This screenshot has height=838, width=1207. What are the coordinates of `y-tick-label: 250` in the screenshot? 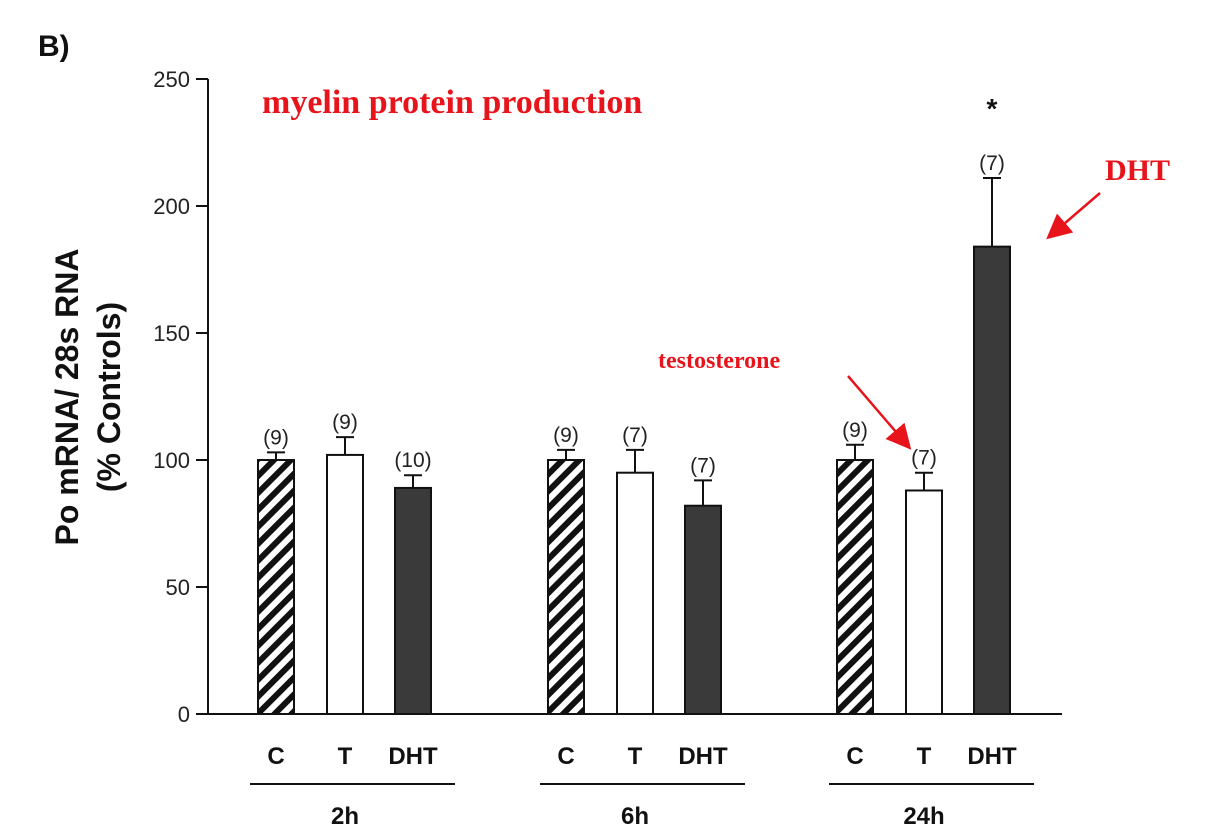 It's located at (171, 79).